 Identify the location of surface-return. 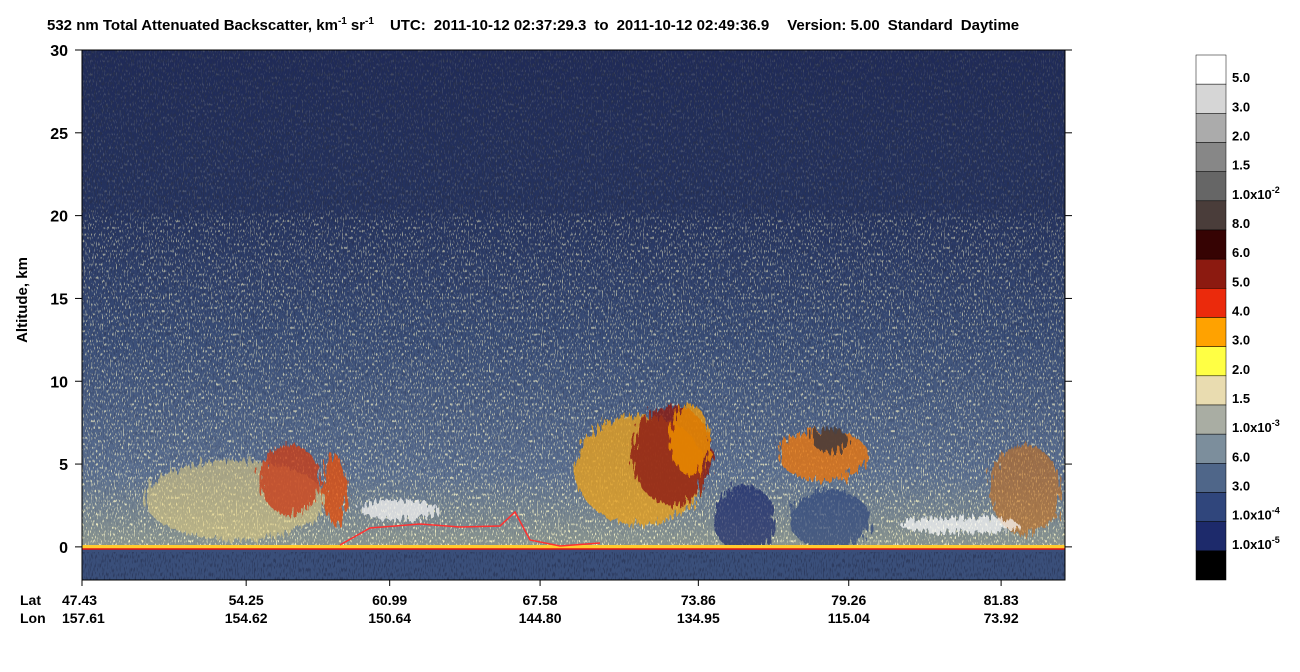
(573, 547).